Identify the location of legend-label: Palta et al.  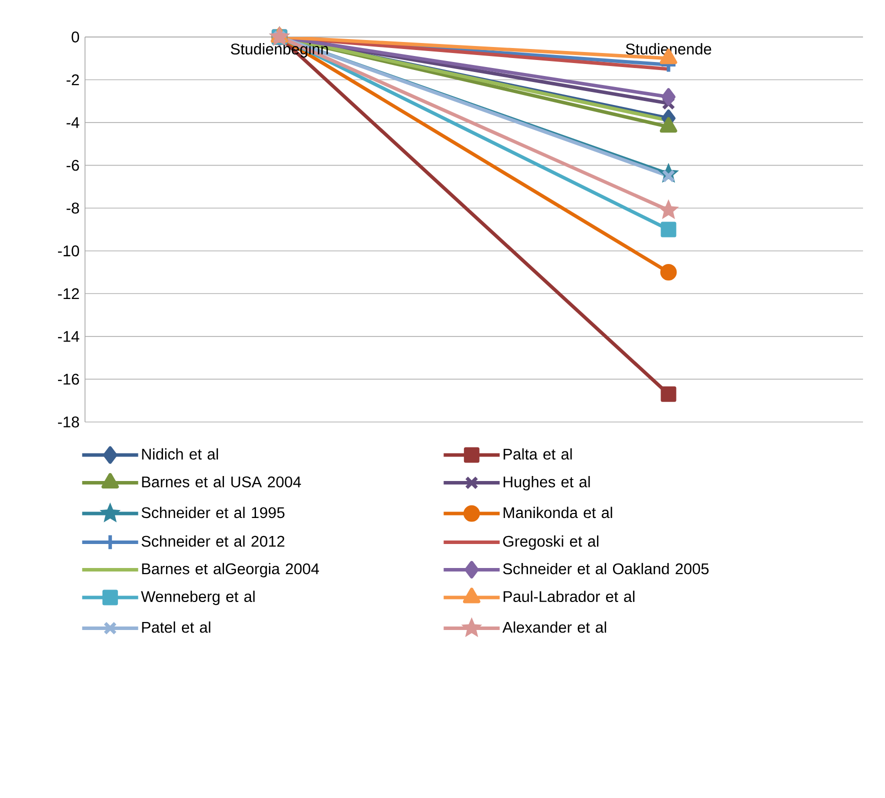
(538, 454).